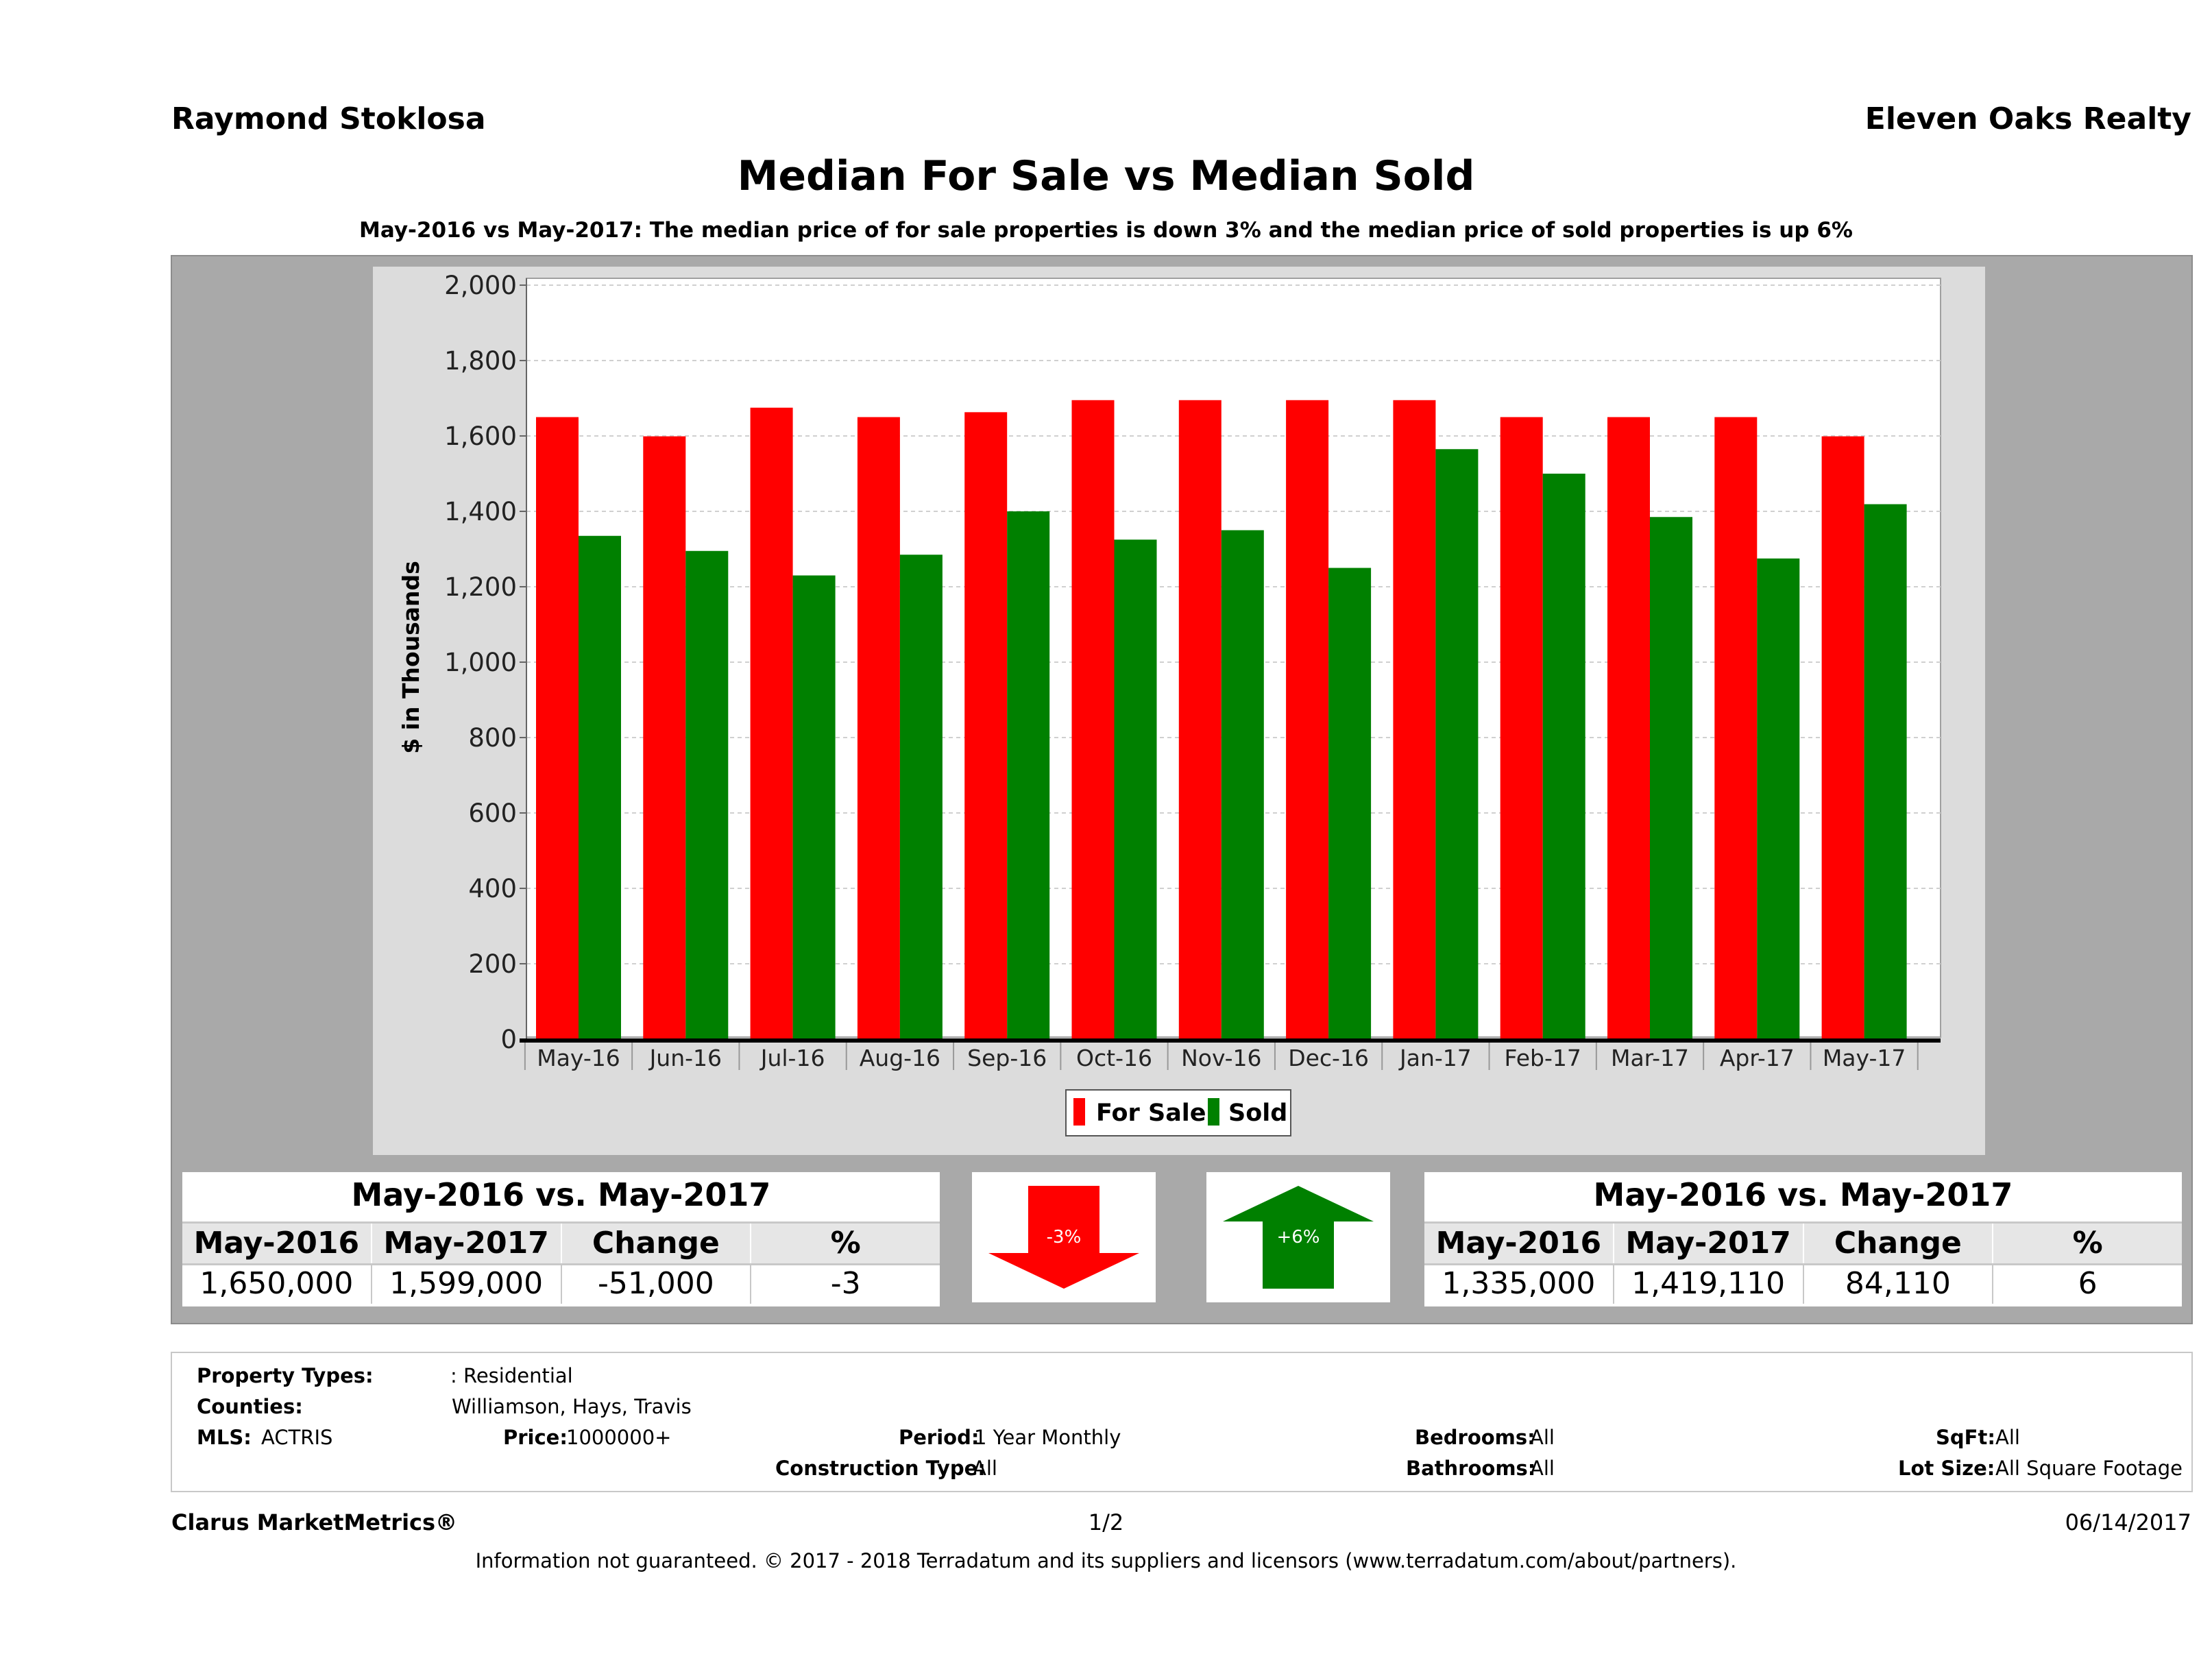 The width and height of the screenshot is (2212, 1678). I want to click on y-axis-label: $ in Thousands, so click(411, 657).